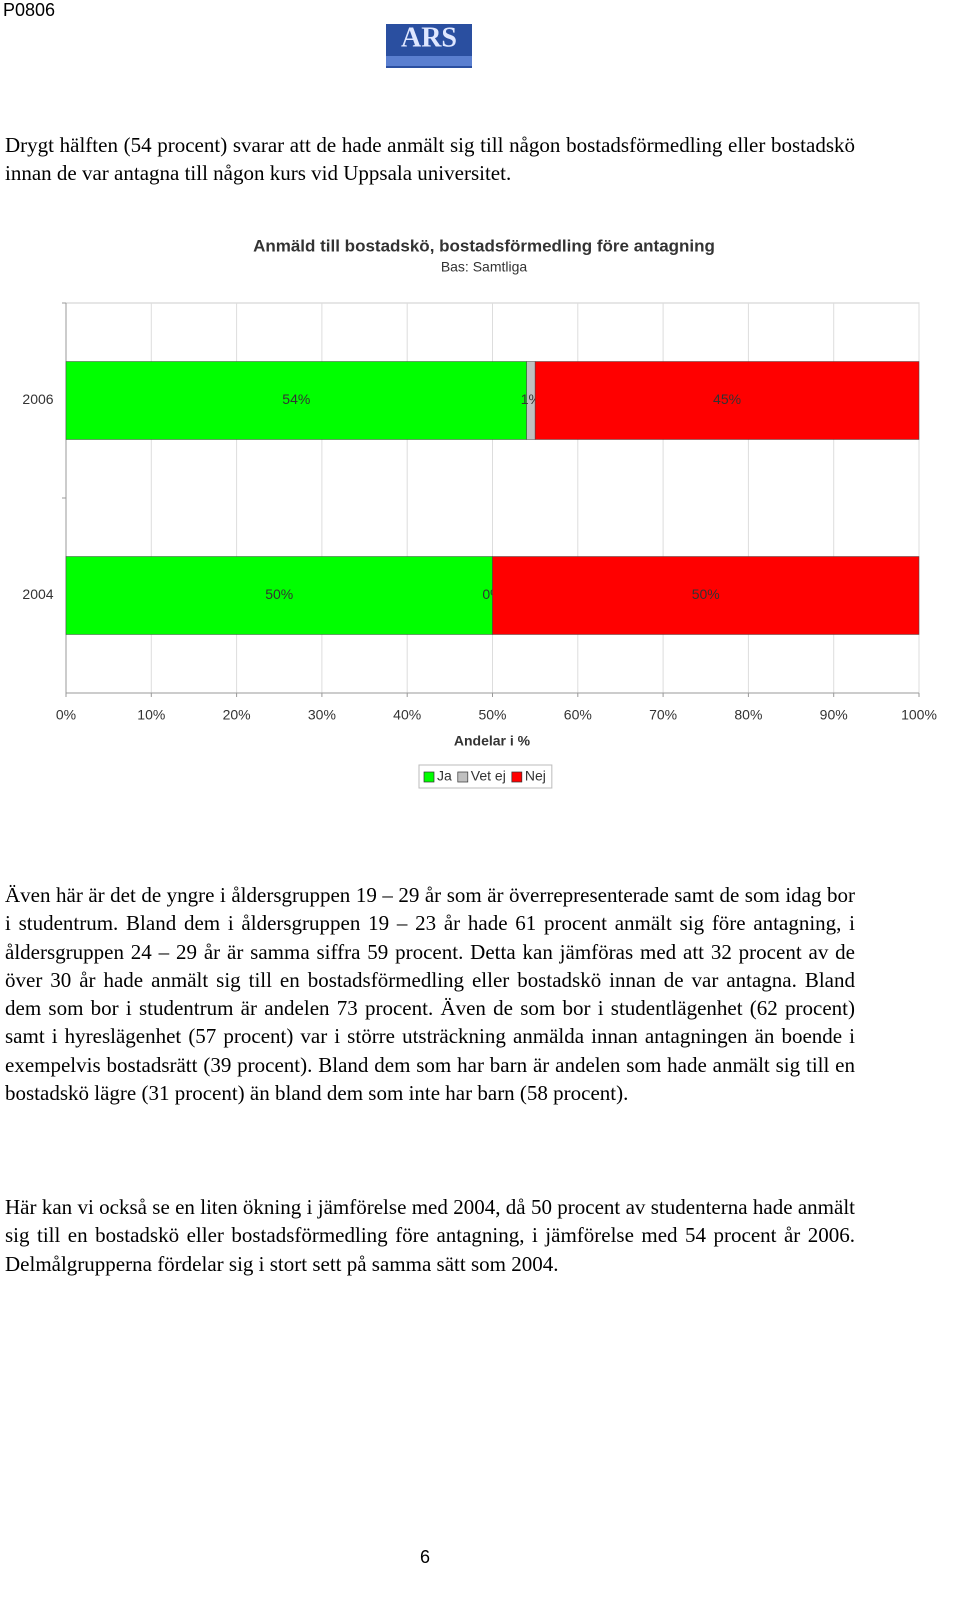  Describe the element at coordinates (748, 715) in the screenshot. I see `x-tick-label: 80%` at that location.